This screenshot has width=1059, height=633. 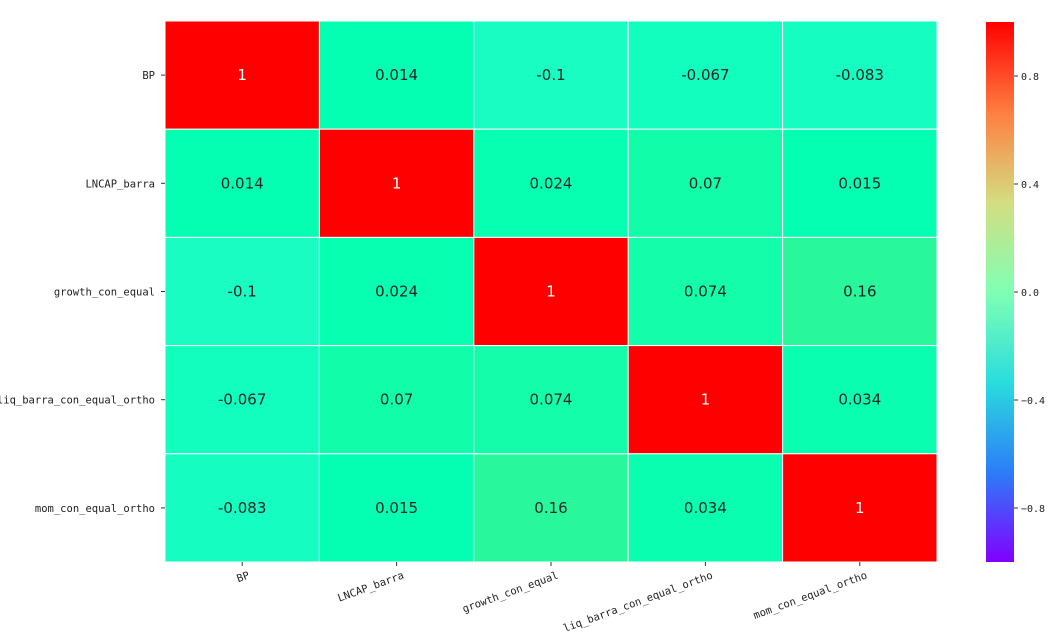 What do you see at coordinates (1000, 292) in the screenshot?
I see `colorbar-gradient` at bounding box center [1000, 292].